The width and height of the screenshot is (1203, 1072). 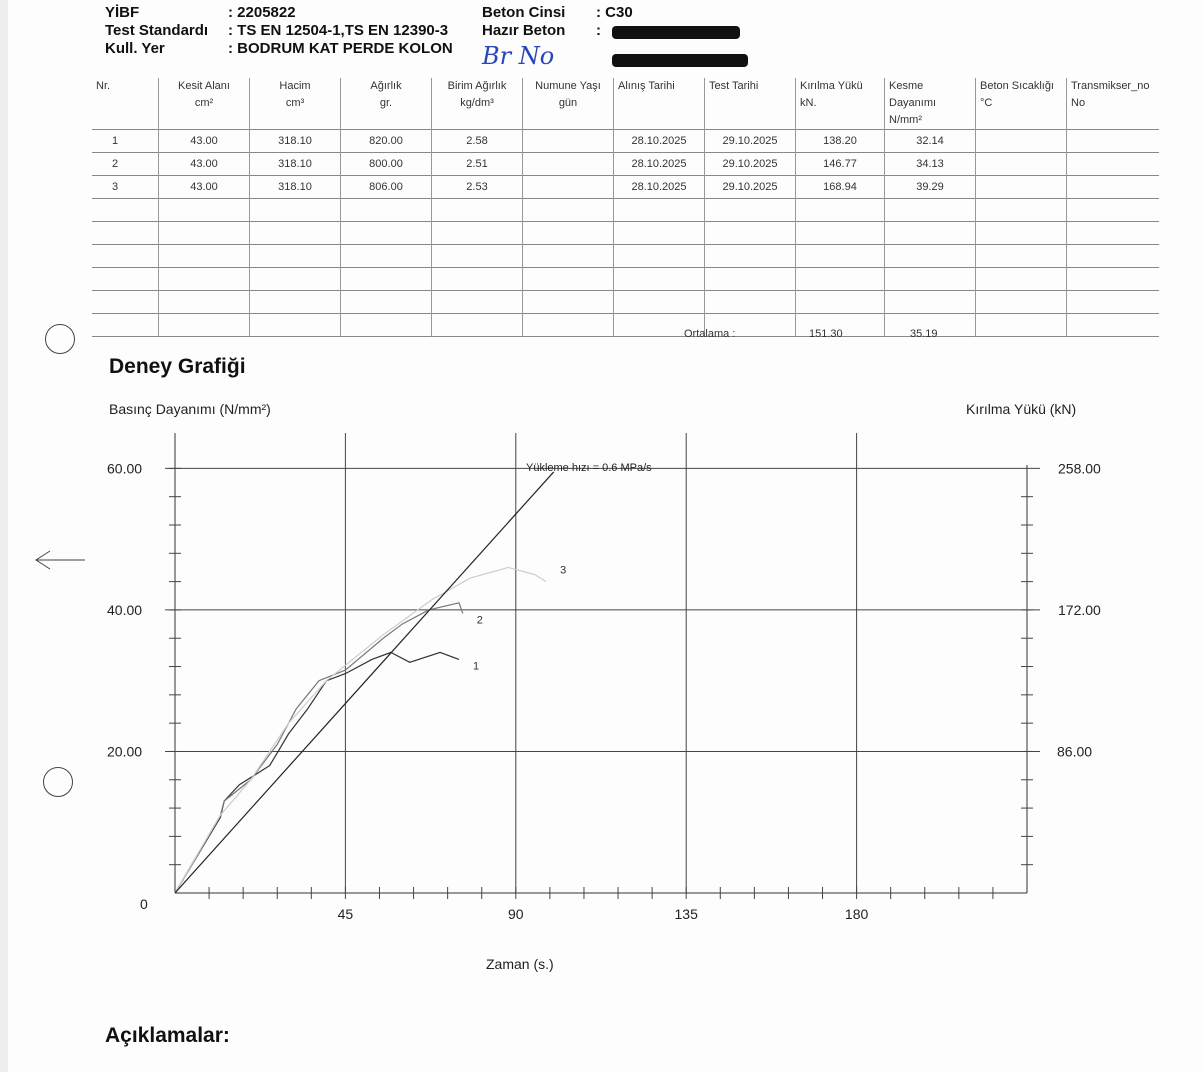 I want to click on handwritten-note: Br No, so click(x=518, y=56).